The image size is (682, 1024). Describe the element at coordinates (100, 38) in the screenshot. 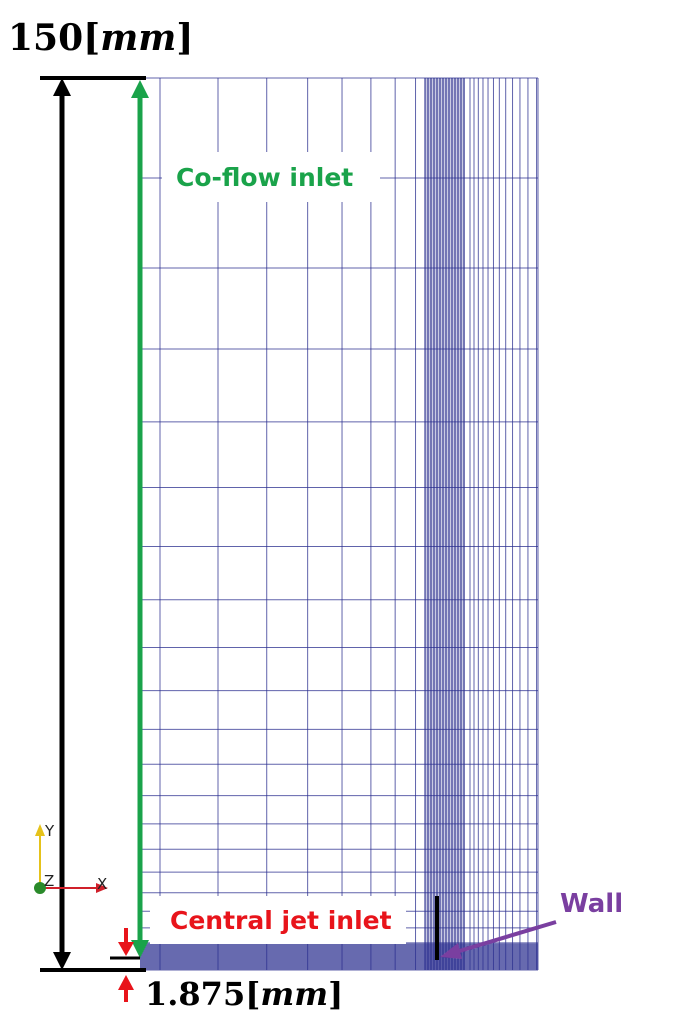

I see `dimension-top-label: 150[mm]` at that location.